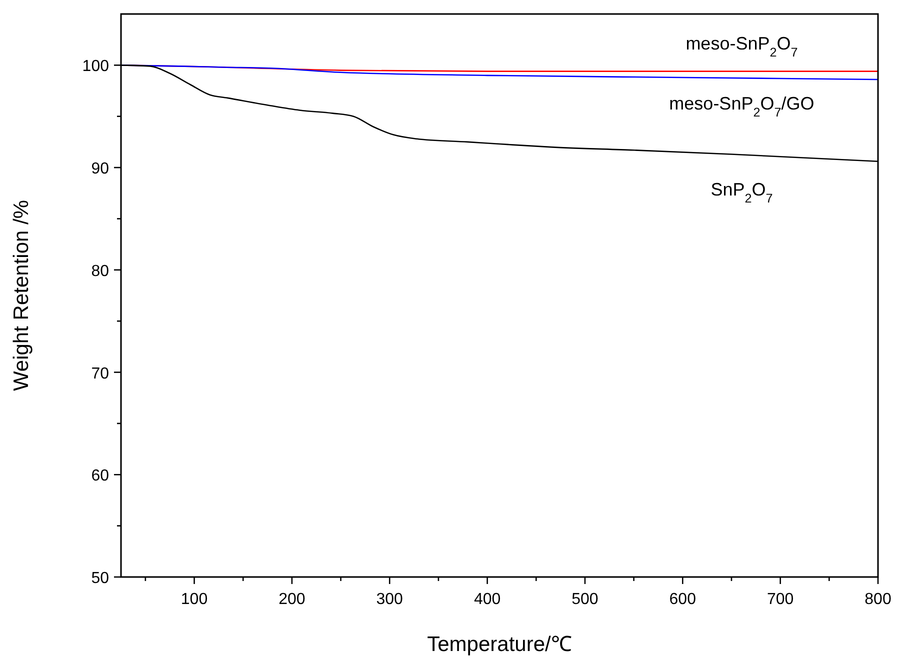 The width and height of the screenshot is (897, 661). I want to click on series-label: SnP$_{2}$O$_{7}$, so click(741, 192).